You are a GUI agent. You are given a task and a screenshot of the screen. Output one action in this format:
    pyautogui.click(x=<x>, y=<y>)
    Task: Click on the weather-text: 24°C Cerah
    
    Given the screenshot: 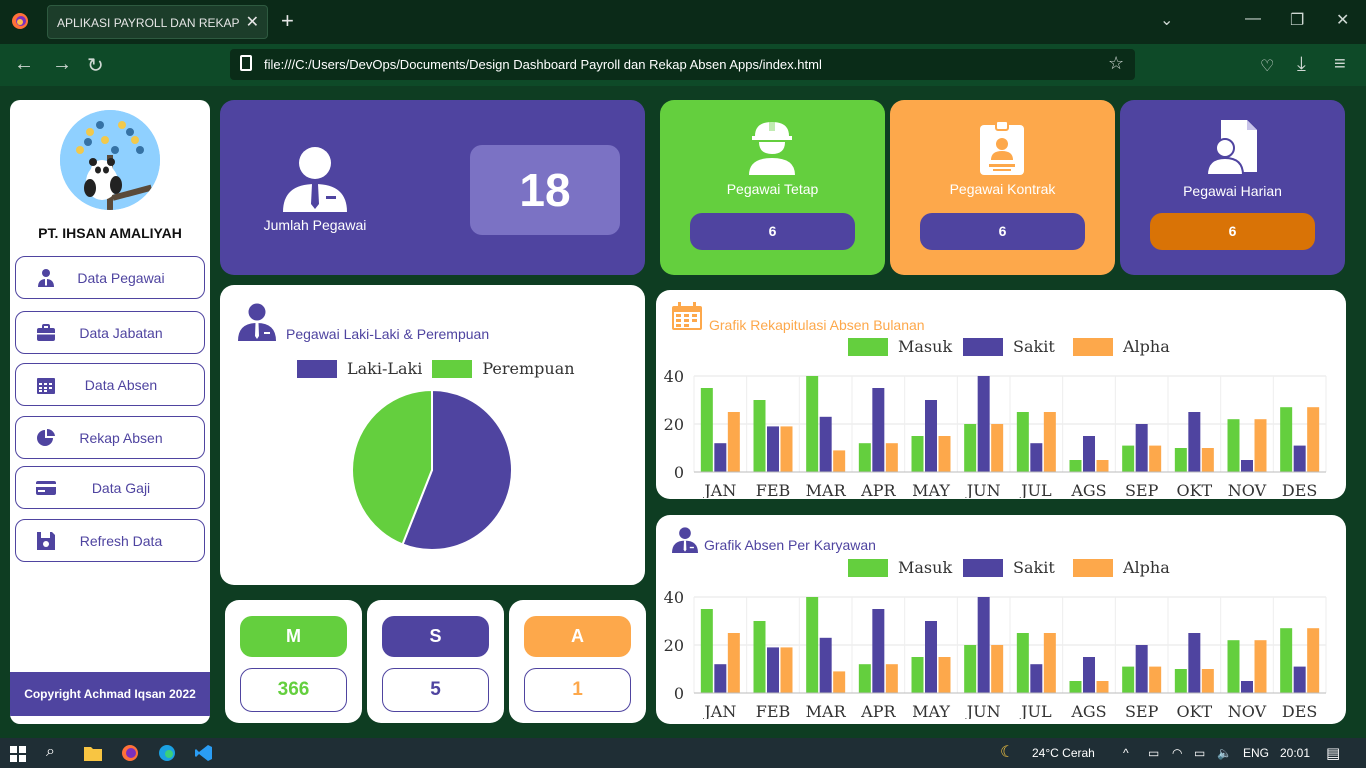 What is the action you would take?
    pyautogui.click(x=1063, y=753)
    